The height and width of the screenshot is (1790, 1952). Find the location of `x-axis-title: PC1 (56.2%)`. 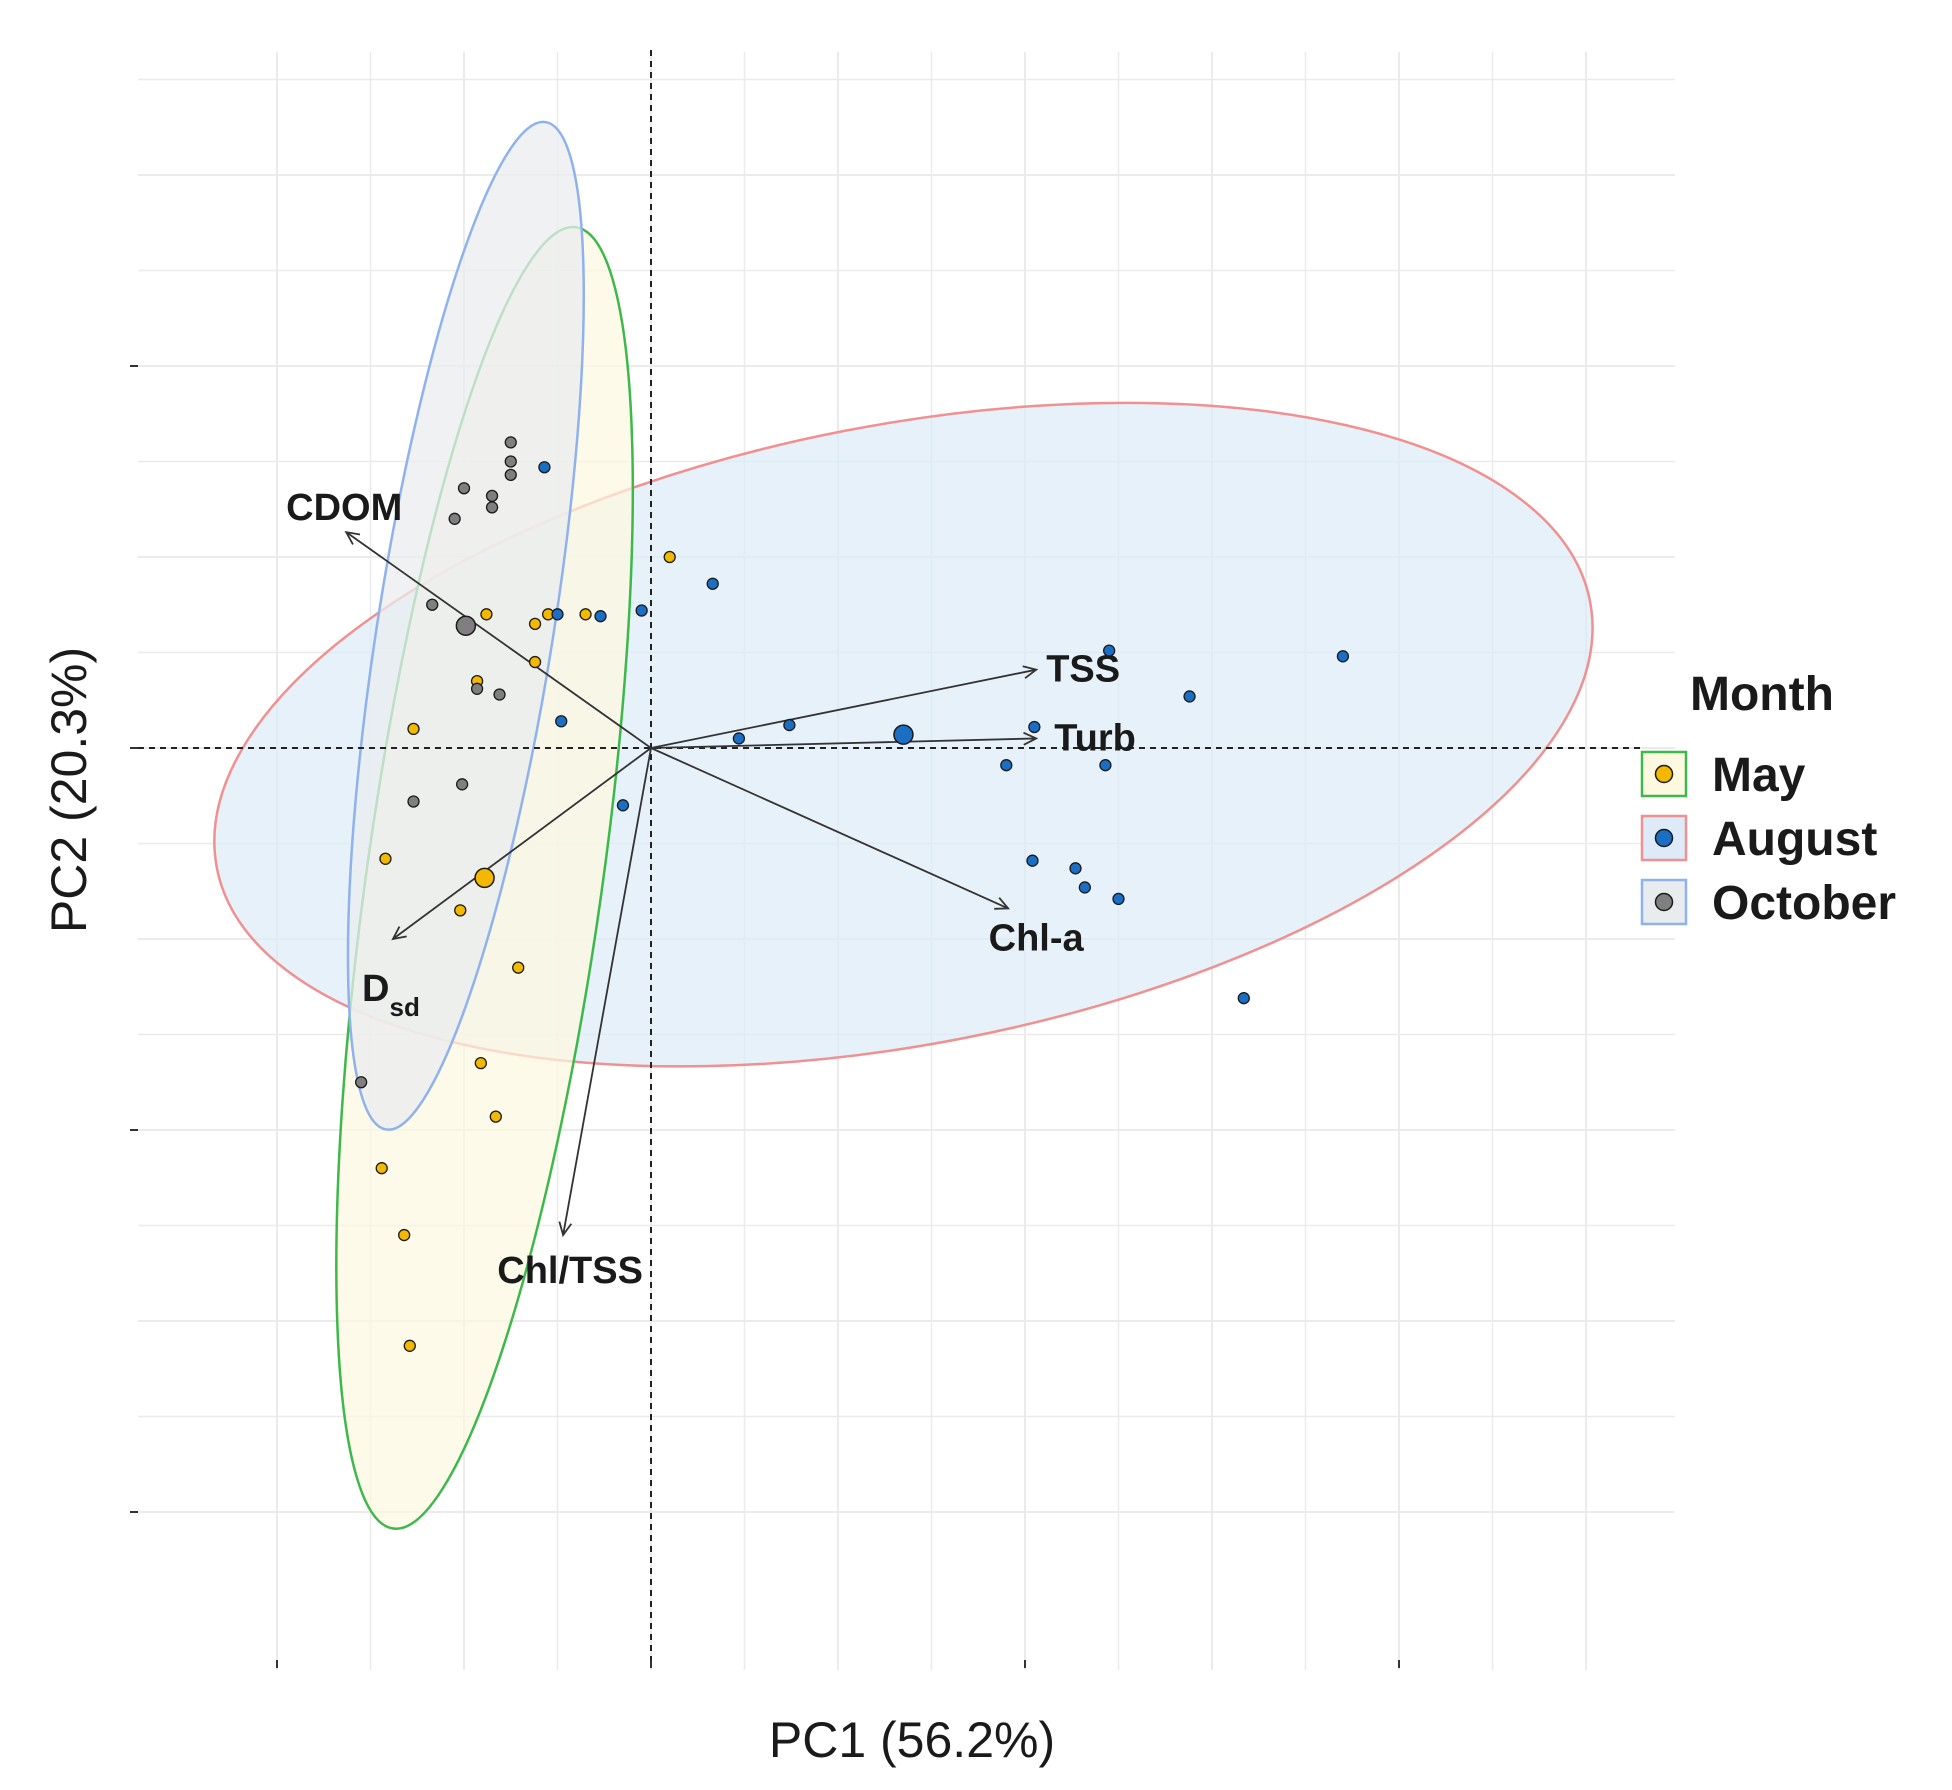

x-axis-title: PC1 (56.2%) is located at coordinates (912, 1740).